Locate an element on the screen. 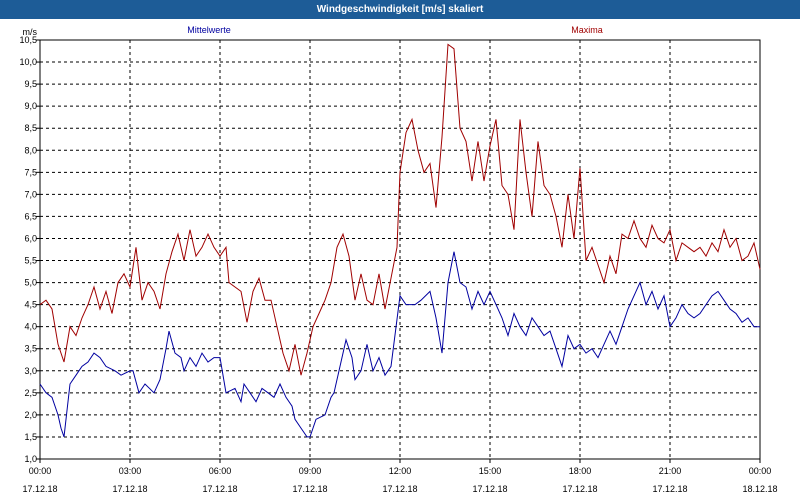  legend-entry-maxima: Maxima is located at coordinates (587, 30).